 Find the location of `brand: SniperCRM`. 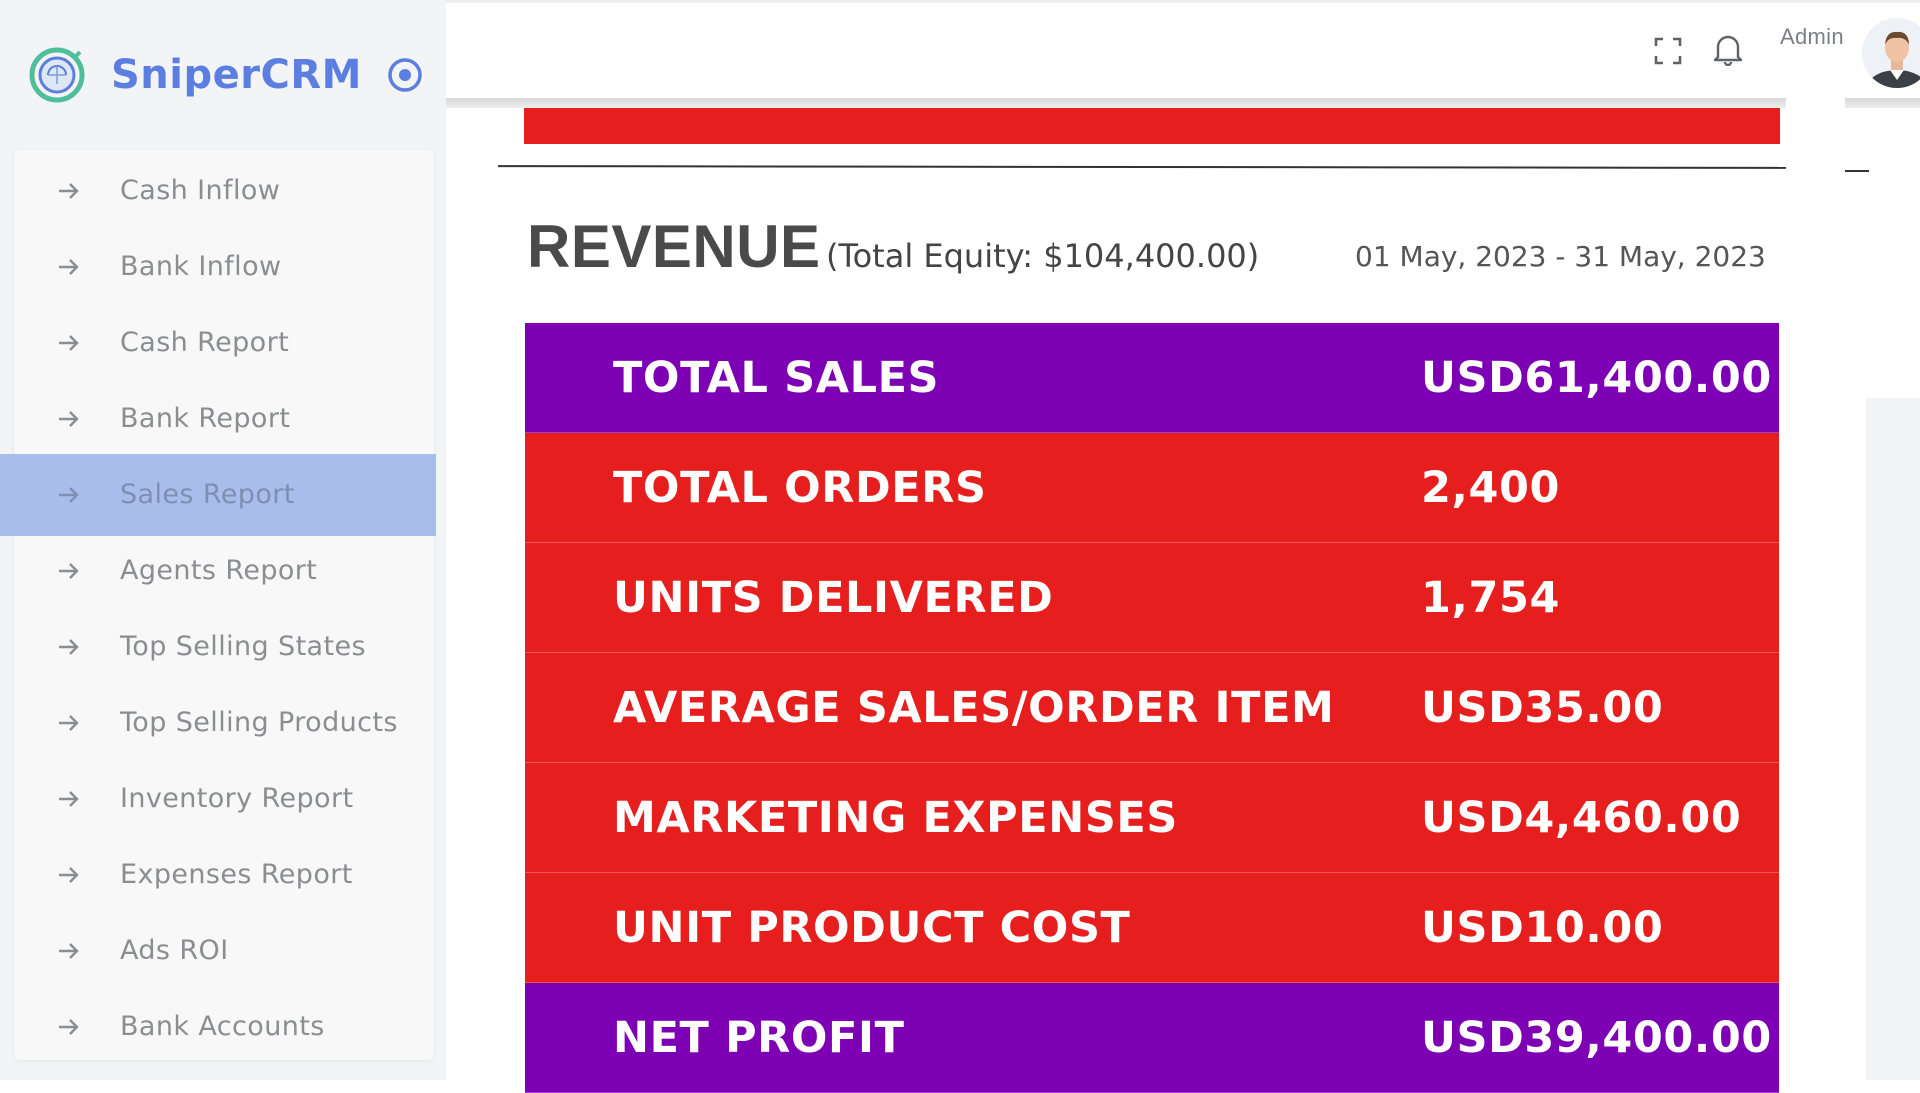

brand: SniperCRM is located at coordinates (228, 75).